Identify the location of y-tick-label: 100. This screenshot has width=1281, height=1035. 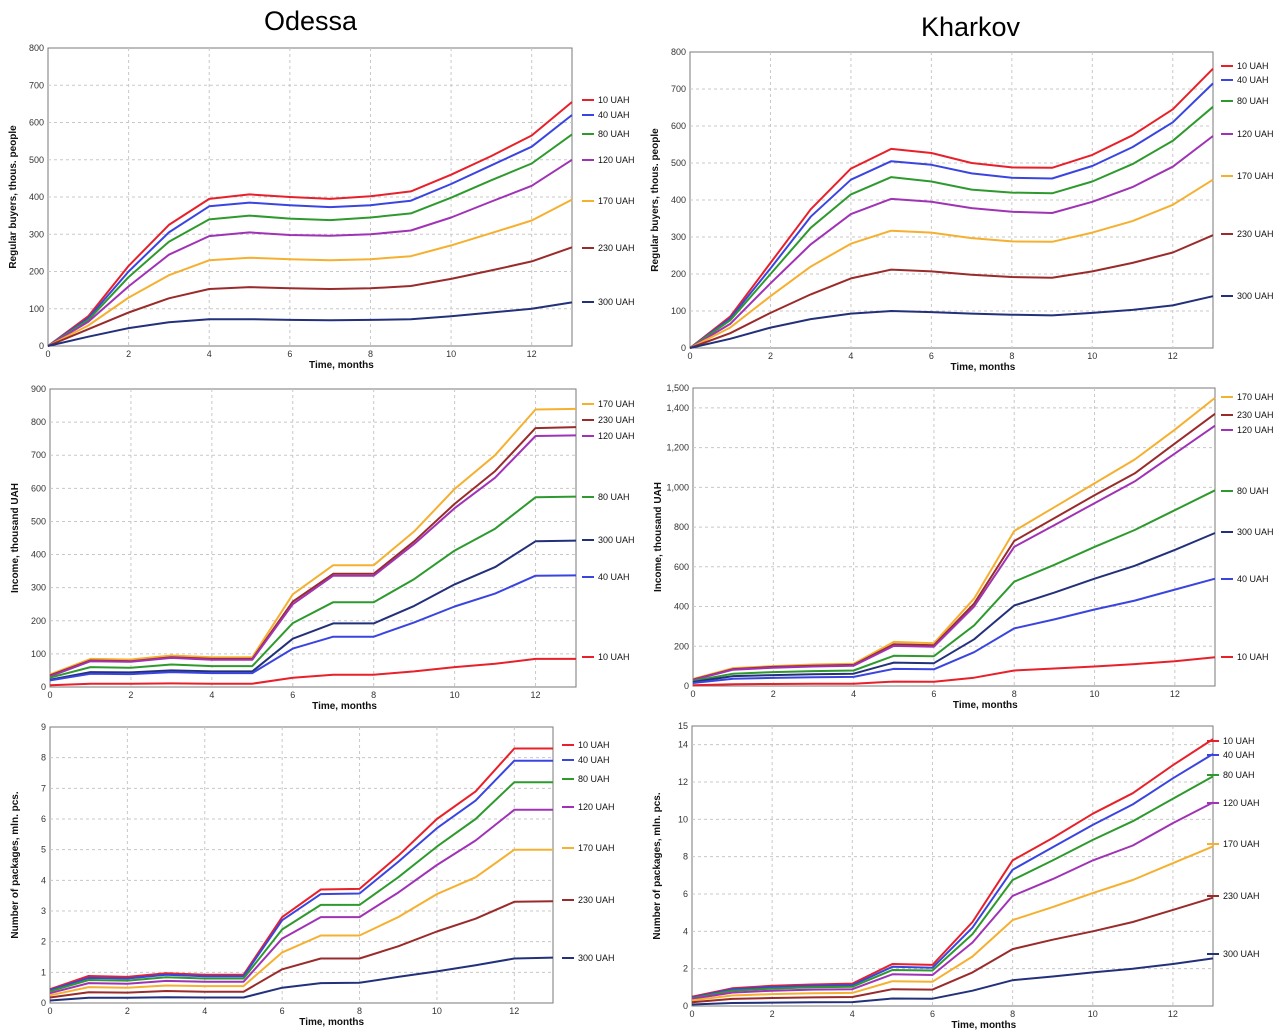
(678, 311).